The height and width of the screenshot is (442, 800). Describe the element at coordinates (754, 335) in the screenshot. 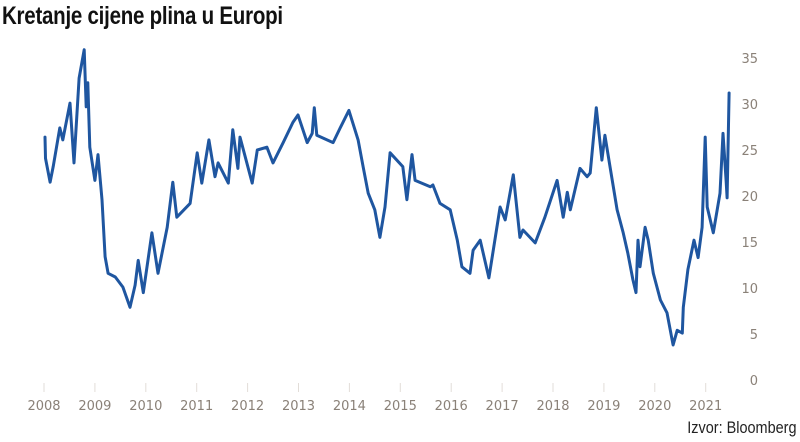

I see `y-tick-label: 5` at that location.